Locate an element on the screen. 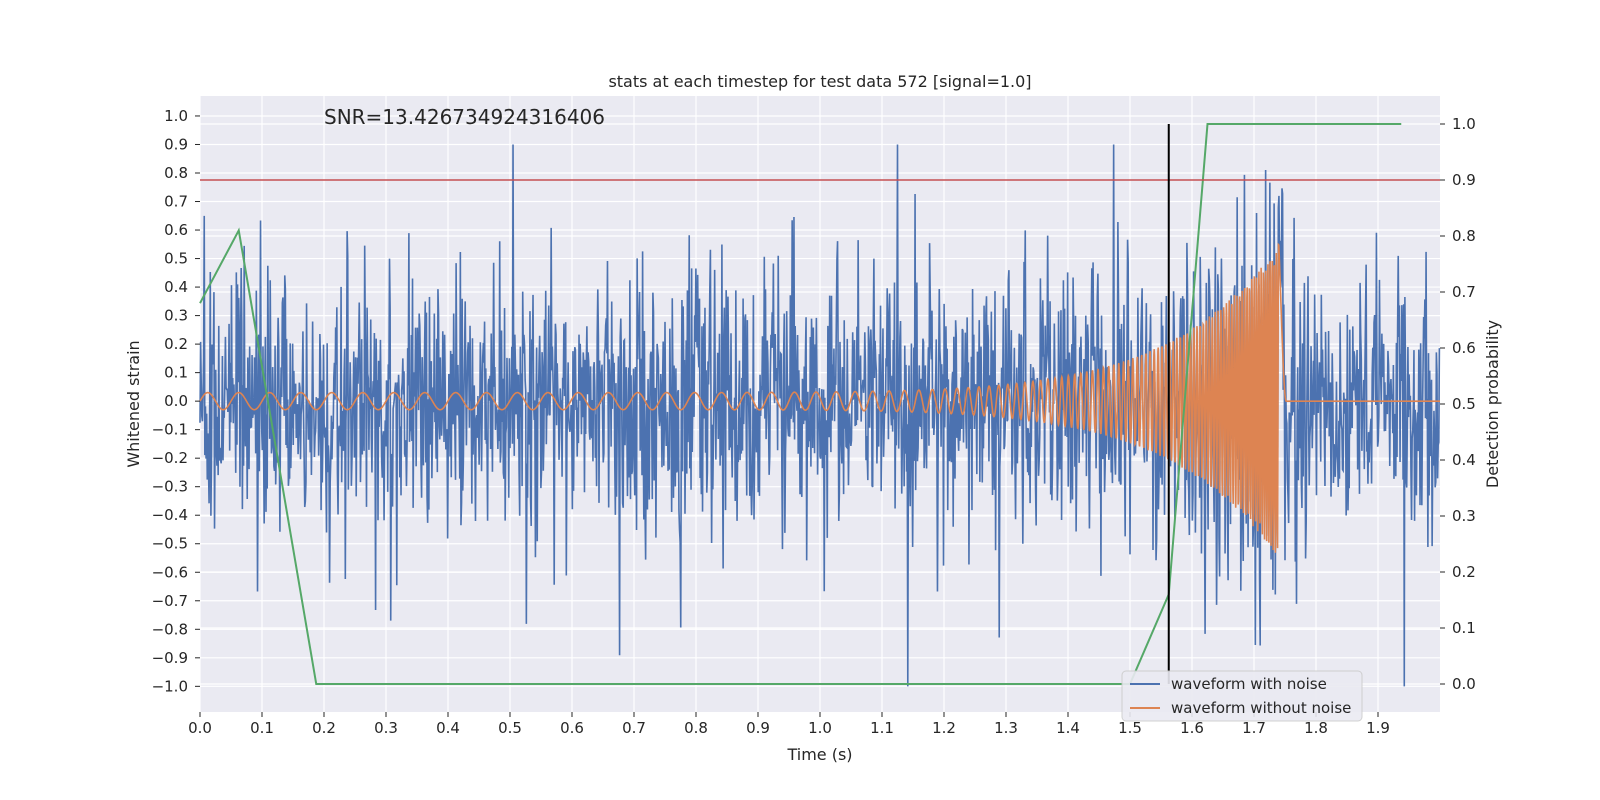 The width and height of the screenshot is (1600, 800). y-right-tick-label: 0.6 is located at coordinates (1464, 348).